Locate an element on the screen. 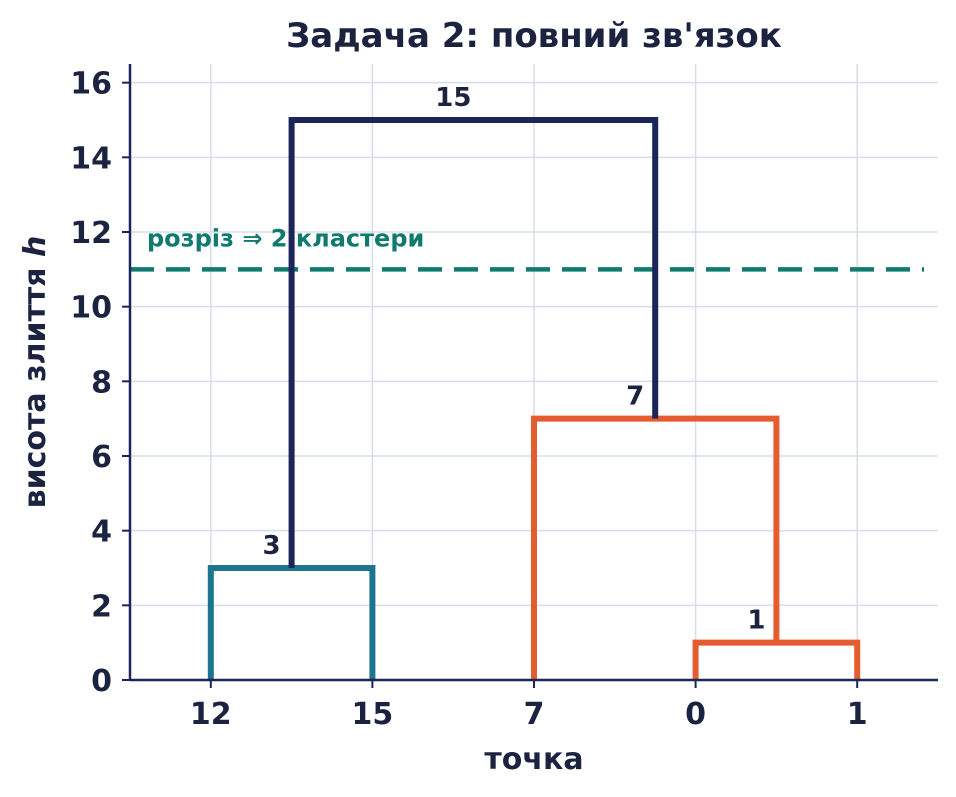 The height and width of the screenshot is (797, 956). y-tick-label: 16 is located at coordinates (91, 84).